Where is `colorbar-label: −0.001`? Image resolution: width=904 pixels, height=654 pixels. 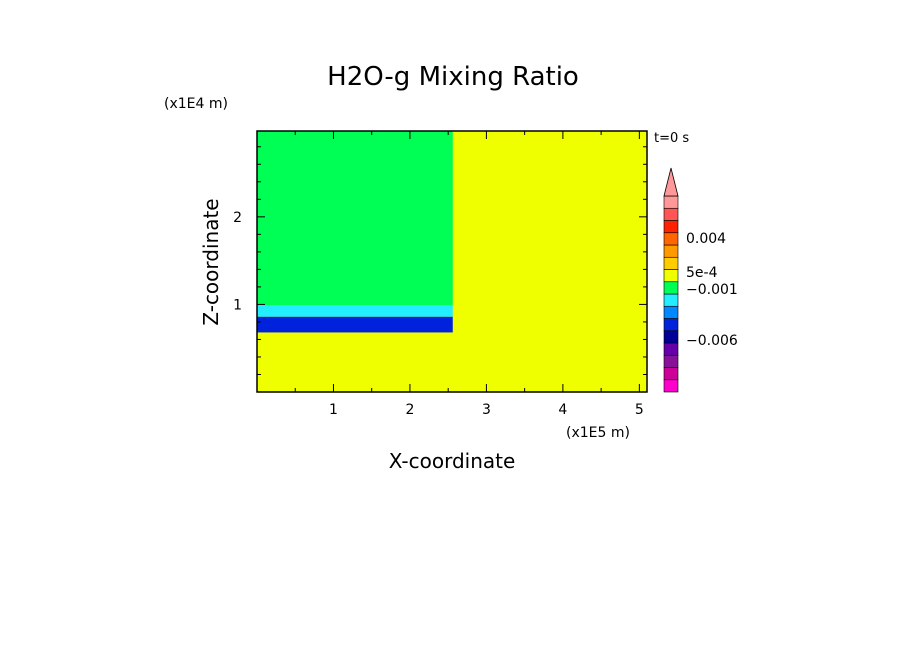 colorbar-label: −0.001 is located at coordinates (712, 290).